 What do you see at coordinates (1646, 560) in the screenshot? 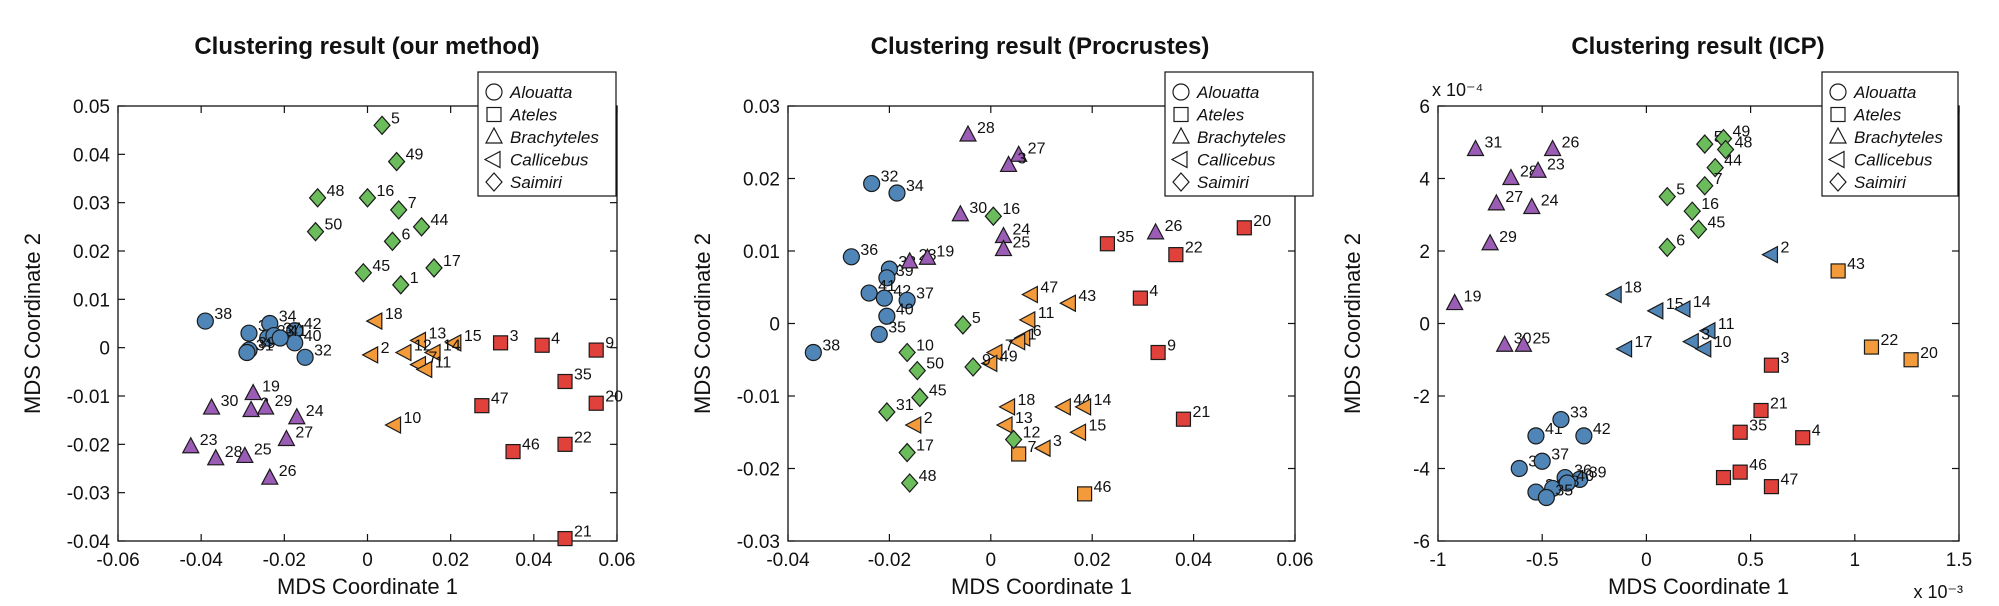
I see `x-tick-label: 0` at bounding box center [1646, 560].